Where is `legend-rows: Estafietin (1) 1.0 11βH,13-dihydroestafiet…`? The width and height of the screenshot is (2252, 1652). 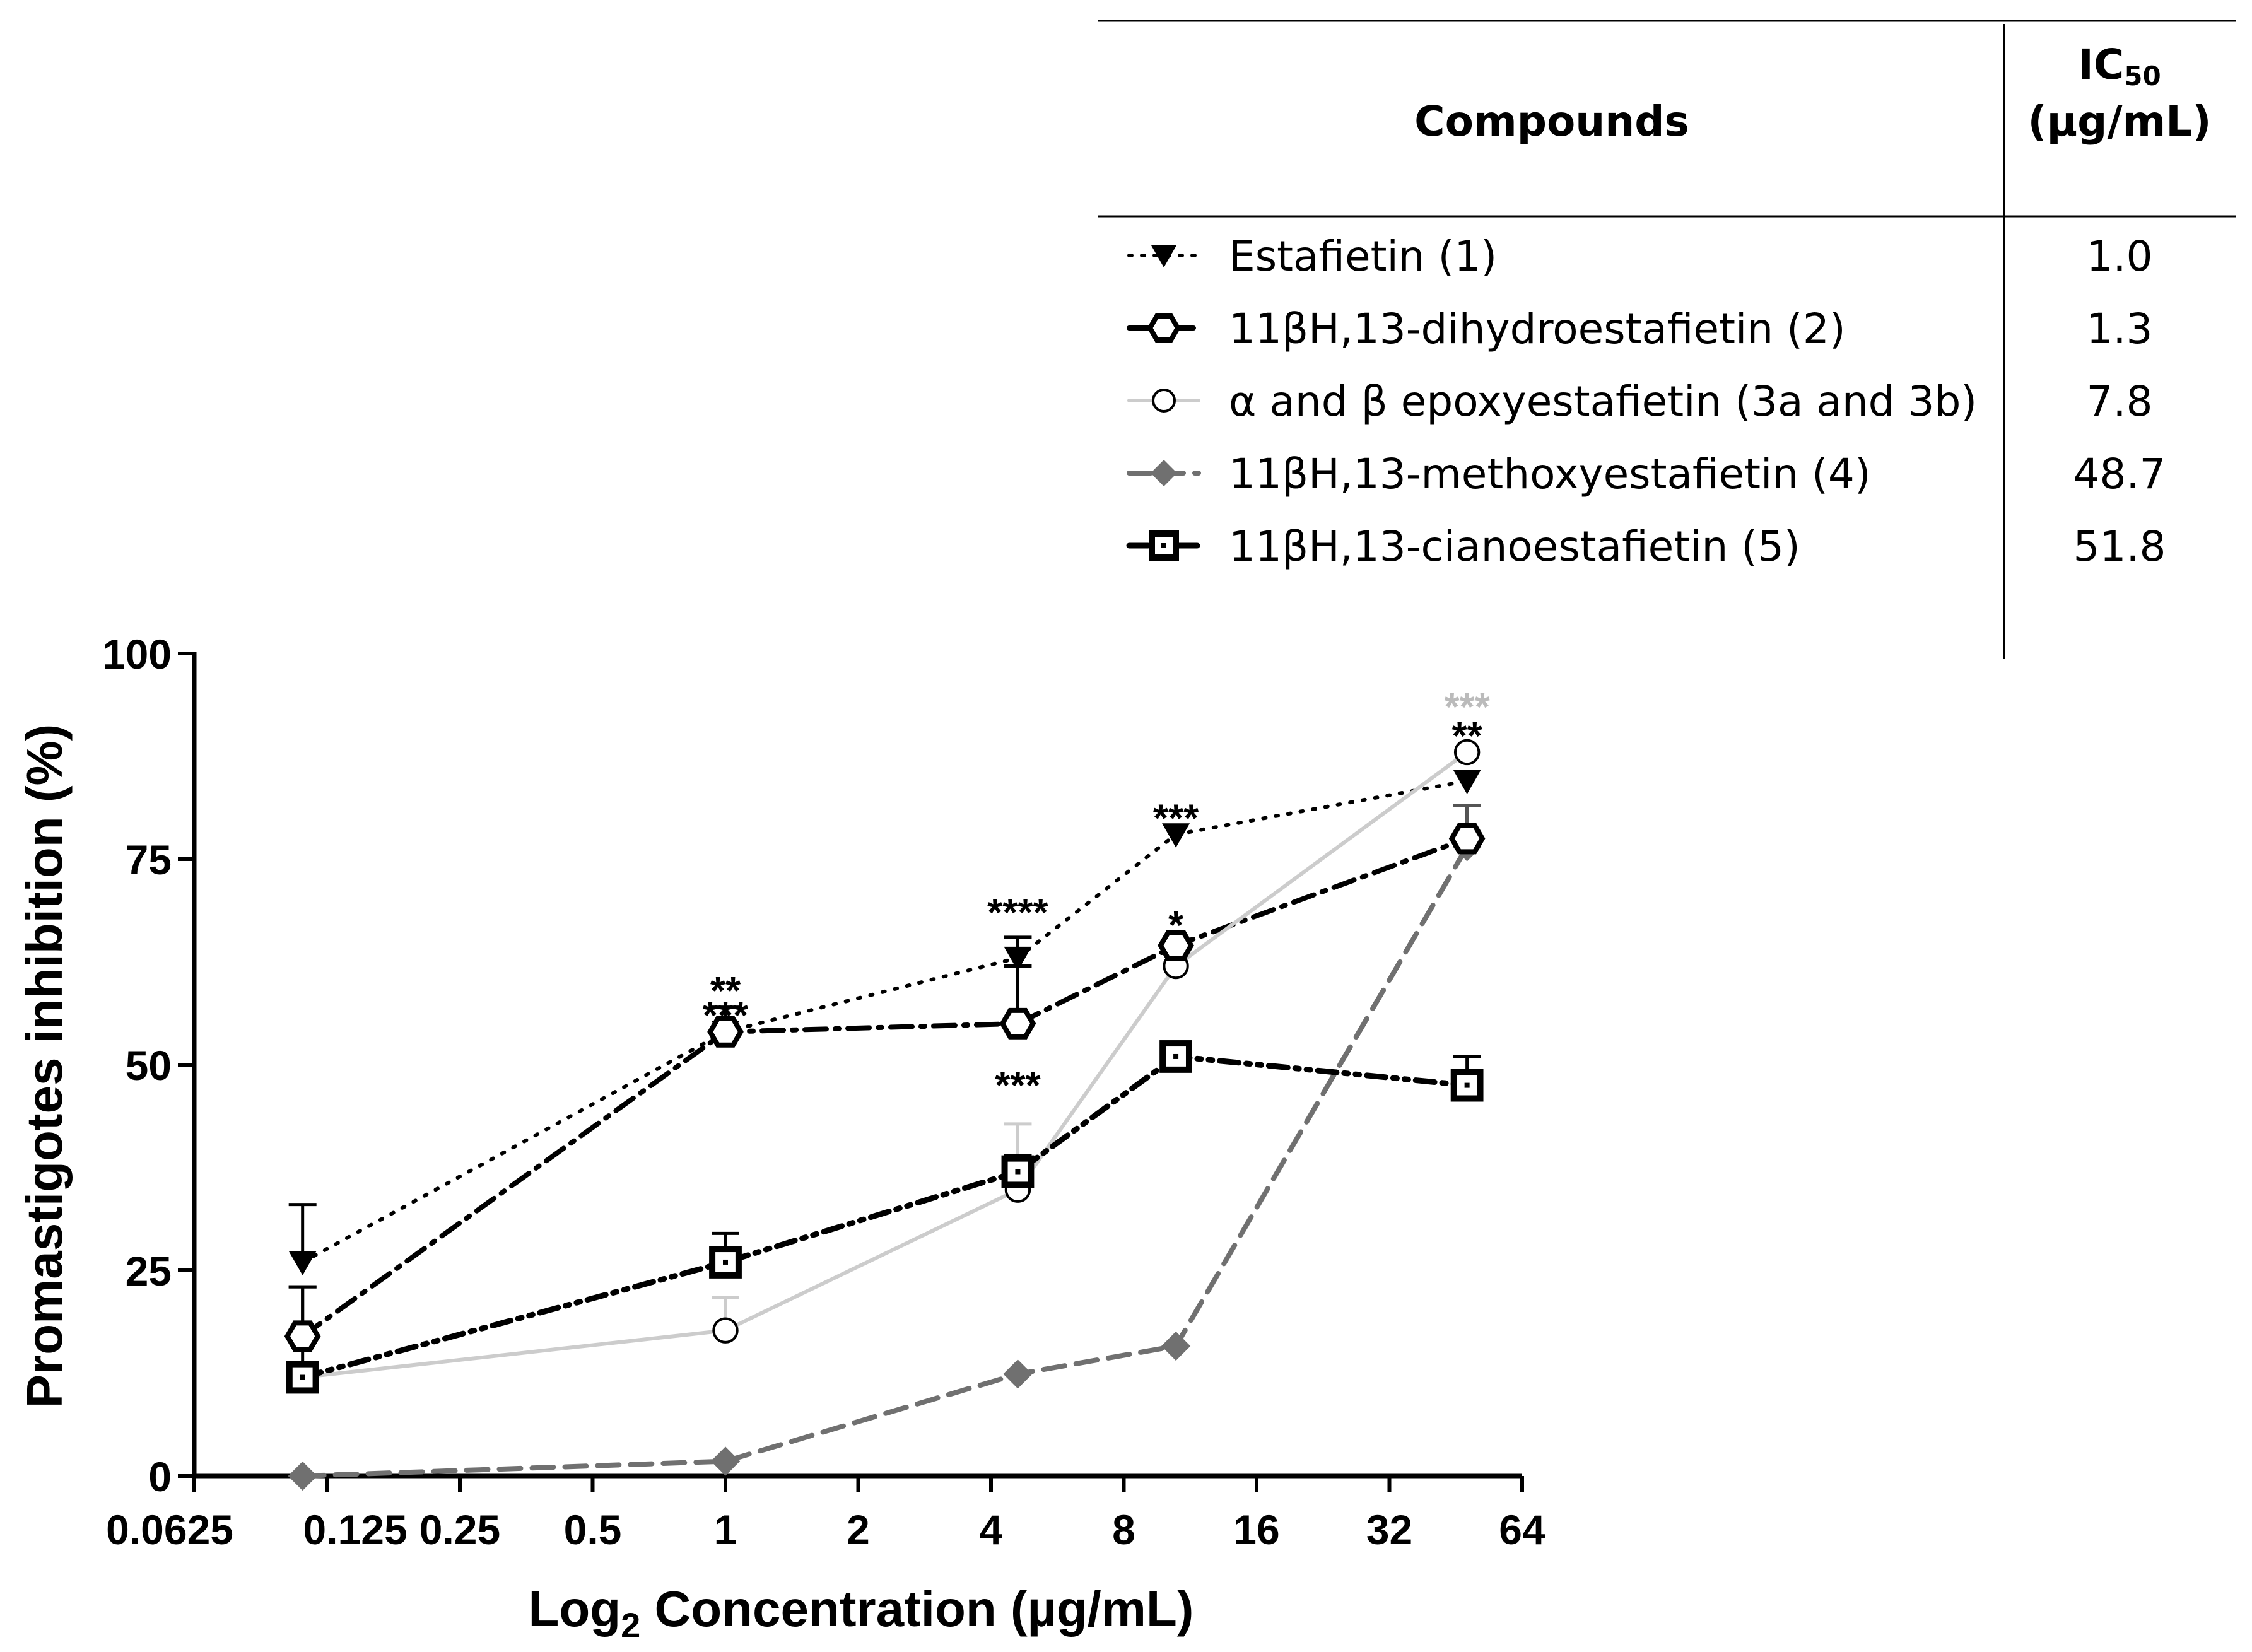 legend-rows: Estafietin (1) 1.0 11βH,13-dihydroestafiet… is located at coordinates (1646, 401).